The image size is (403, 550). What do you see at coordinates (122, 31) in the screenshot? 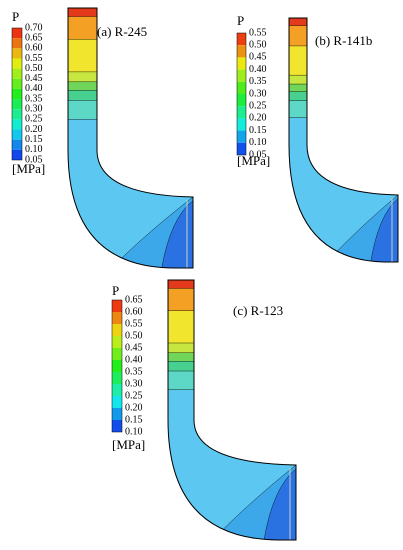
I see `panel-label: (a) R-245` at bounding box center [122, 31].